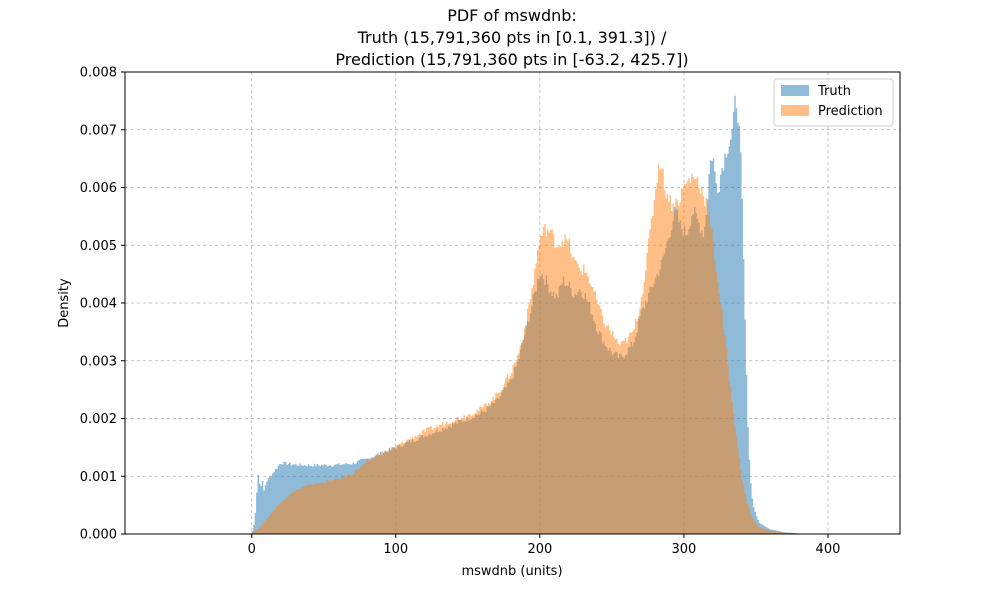 This screenshot has height=600, width=1000. What do you see at coordinates (98, 304) in the screenshot?
I see `y-tick-label: 0.004` at bounding box center [98, 304].